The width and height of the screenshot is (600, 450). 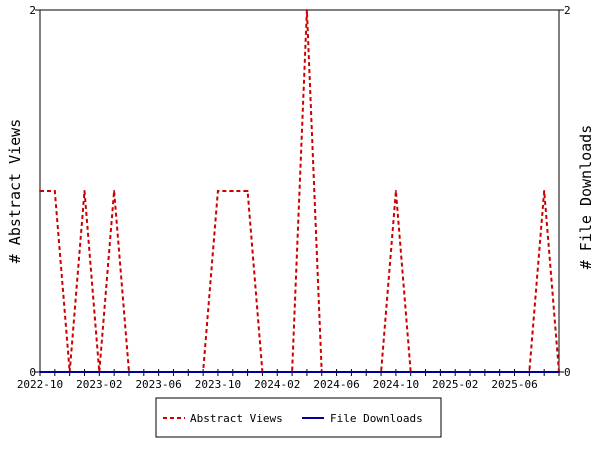 What do you see at coordinates (455, 384) in the screenshot?
I see `x-tick-label: 2025-02` at bounding box center [455, 384].